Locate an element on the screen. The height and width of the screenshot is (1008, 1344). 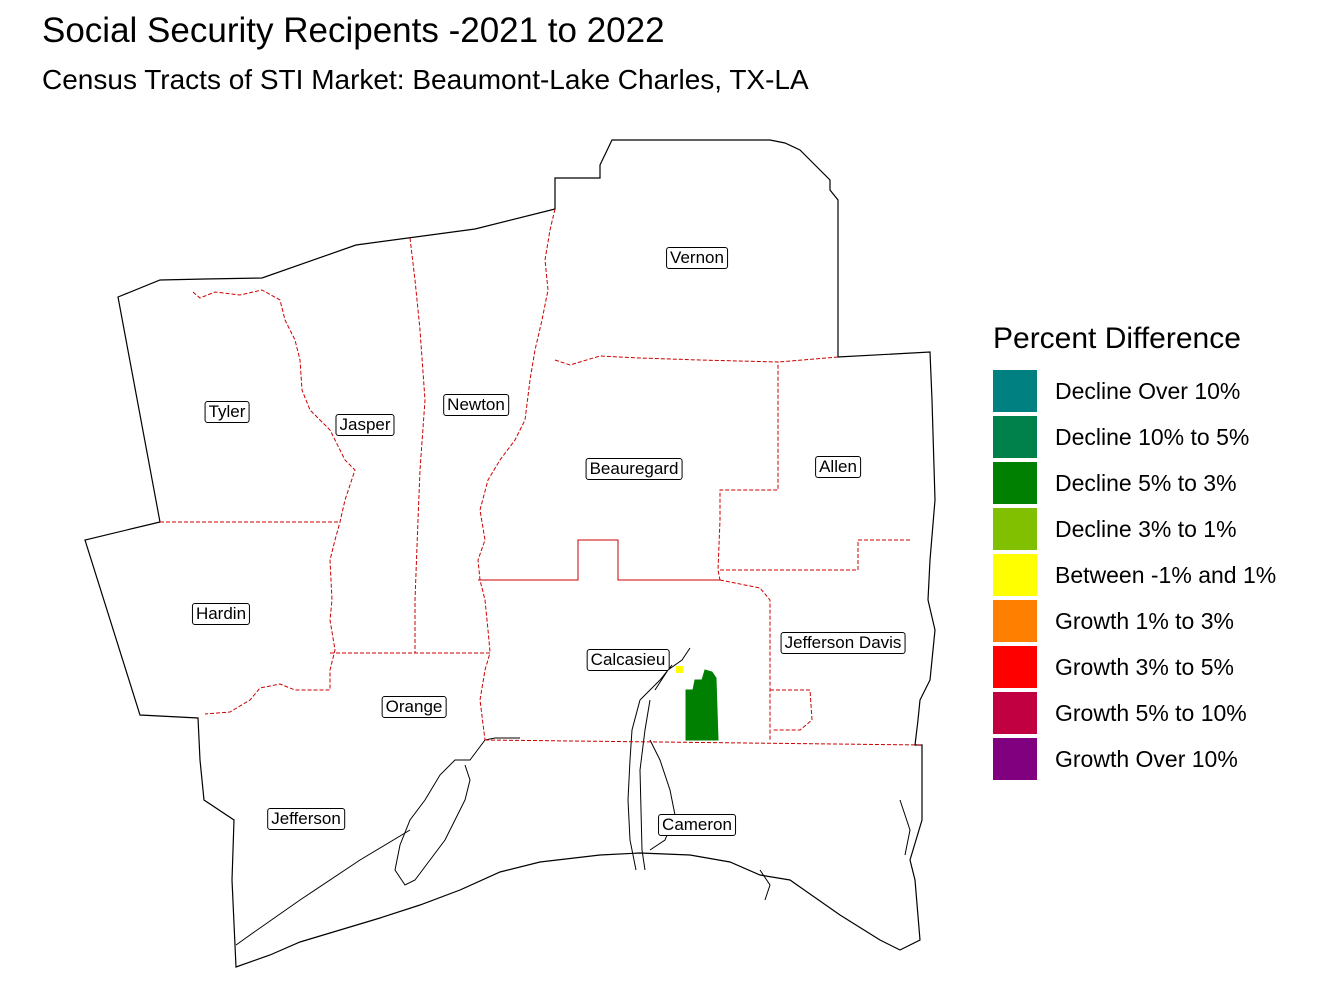
parish-boundaries-solid is located at coordinates (599, 560).